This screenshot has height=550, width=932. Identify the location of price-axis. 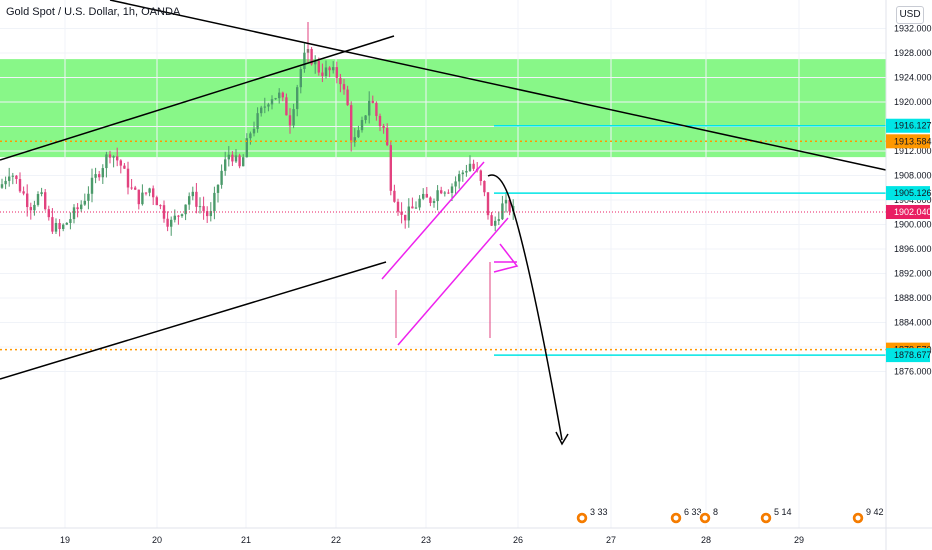
(909, 275).